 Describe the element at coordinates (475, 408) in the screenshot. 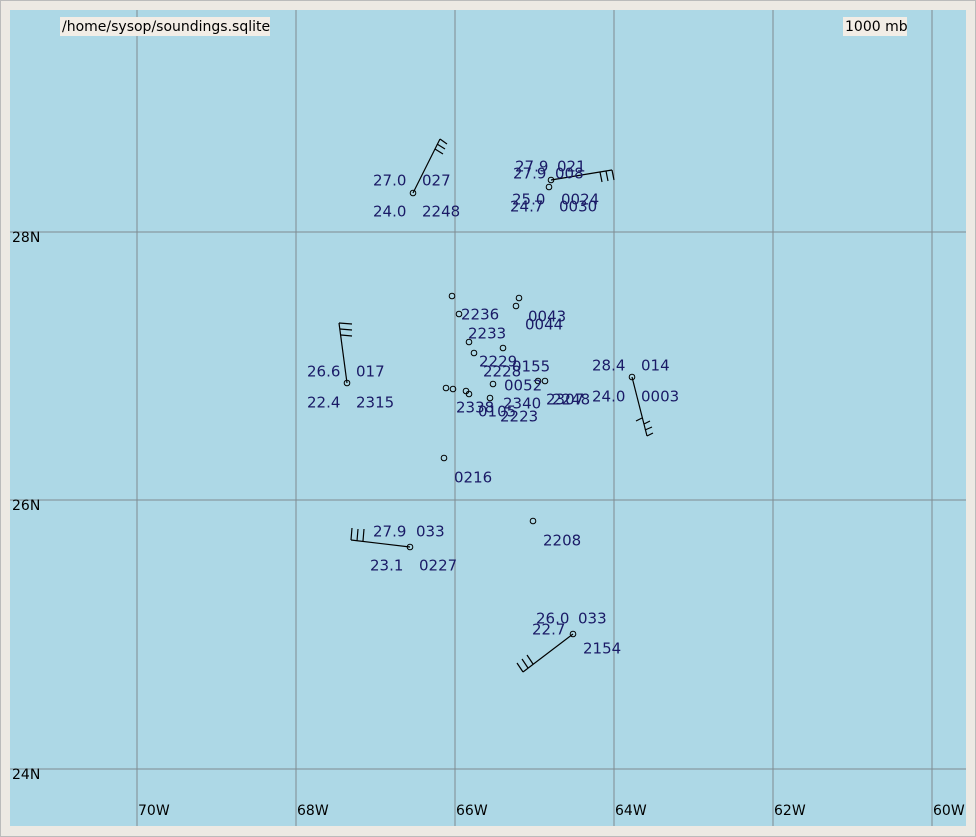

I see `station-label: 2338` at that location.